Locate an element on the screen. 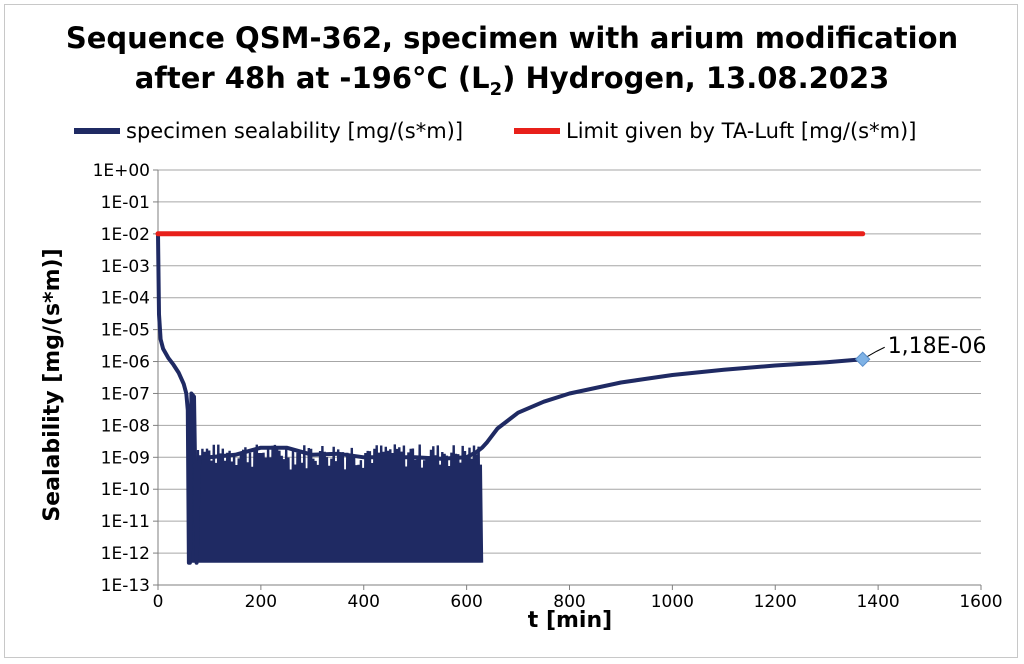 The width and height of the screenshot is (1024, 664). y-tick-label: 1E-09 is located at coordinates (125, 458).